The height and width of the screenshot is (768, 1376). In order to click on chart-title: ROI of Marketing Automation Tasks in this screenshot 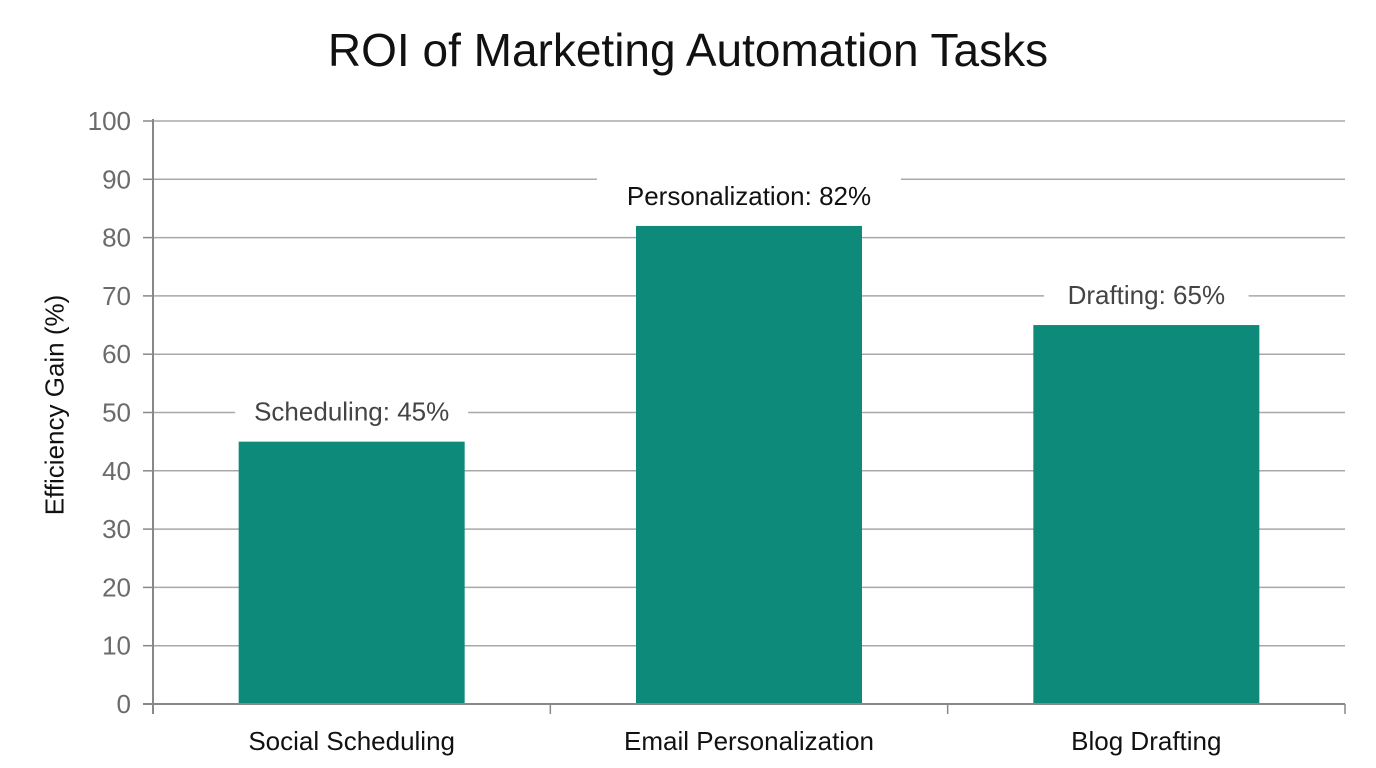, I will do `click(688, 50)`.